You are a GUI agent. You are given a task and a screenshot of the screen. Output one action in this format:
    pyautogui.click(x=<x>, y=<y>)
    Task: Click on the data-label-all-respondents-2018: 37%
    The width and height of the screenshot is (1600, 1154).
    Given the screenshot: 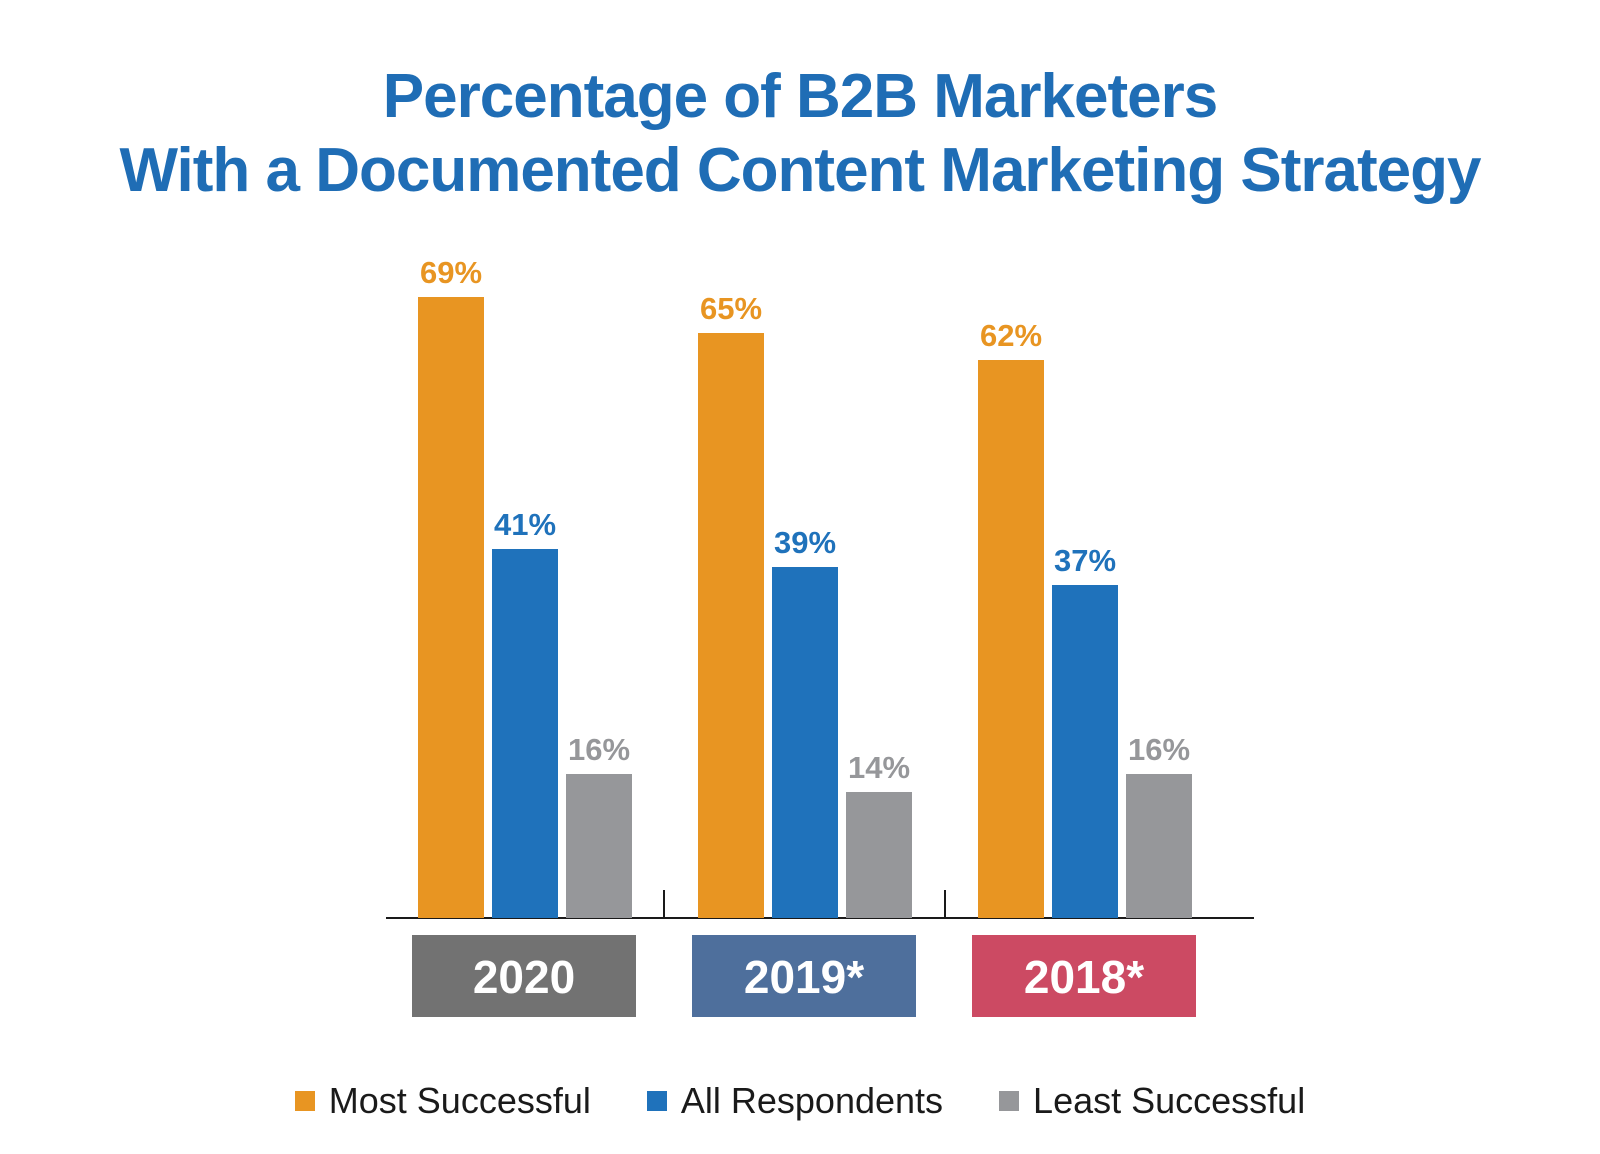 What is the action you would take?
    pyautogui.click(x=1085, y=560)
    